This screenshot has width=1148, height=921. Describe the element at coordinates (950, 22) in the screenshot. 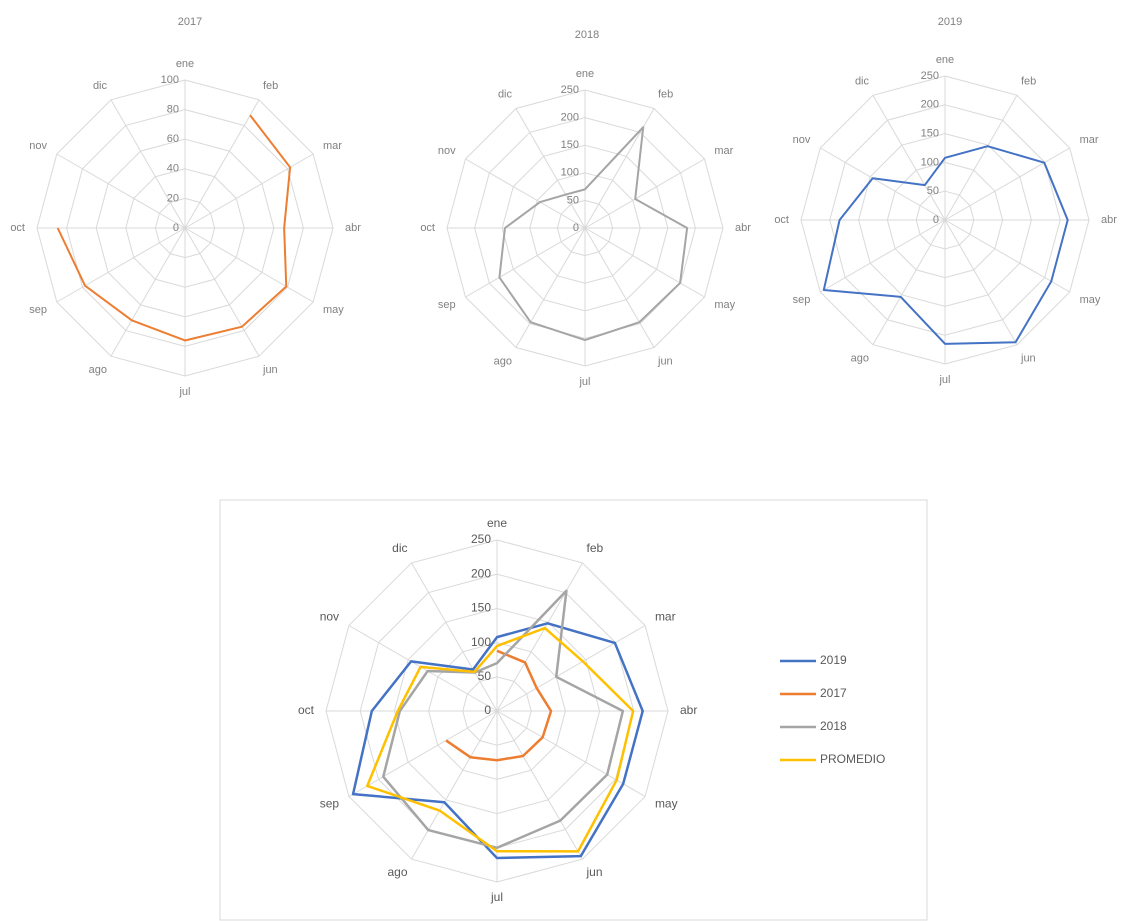

I see `chart-title: 2019` at that location.